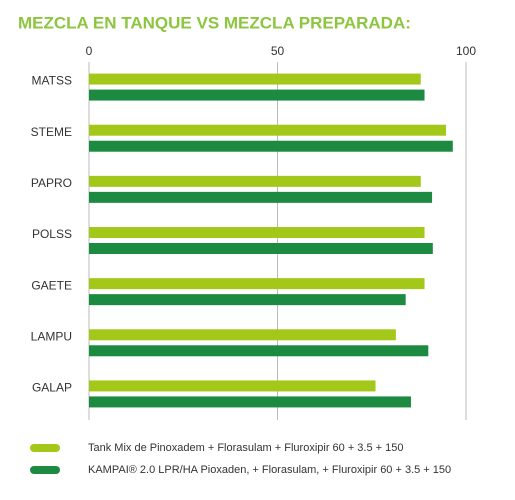  What do you see at coordinates (51, 336) in the screenshot?
I see `y-tick-label: LAMPU` at bounding box center [51, 336].